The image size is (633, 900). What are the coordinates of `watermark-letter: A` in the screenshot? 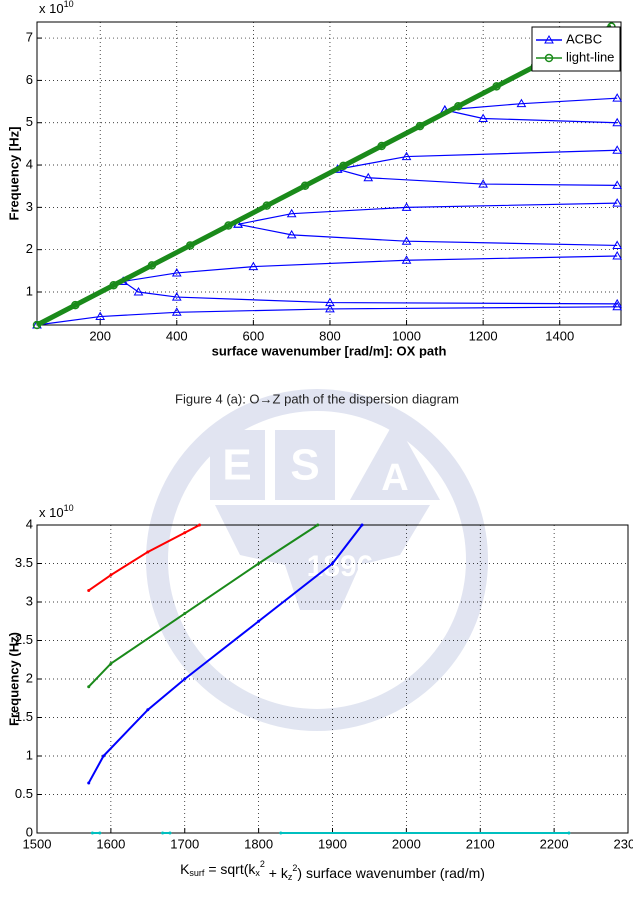 It's located at (394, 478).